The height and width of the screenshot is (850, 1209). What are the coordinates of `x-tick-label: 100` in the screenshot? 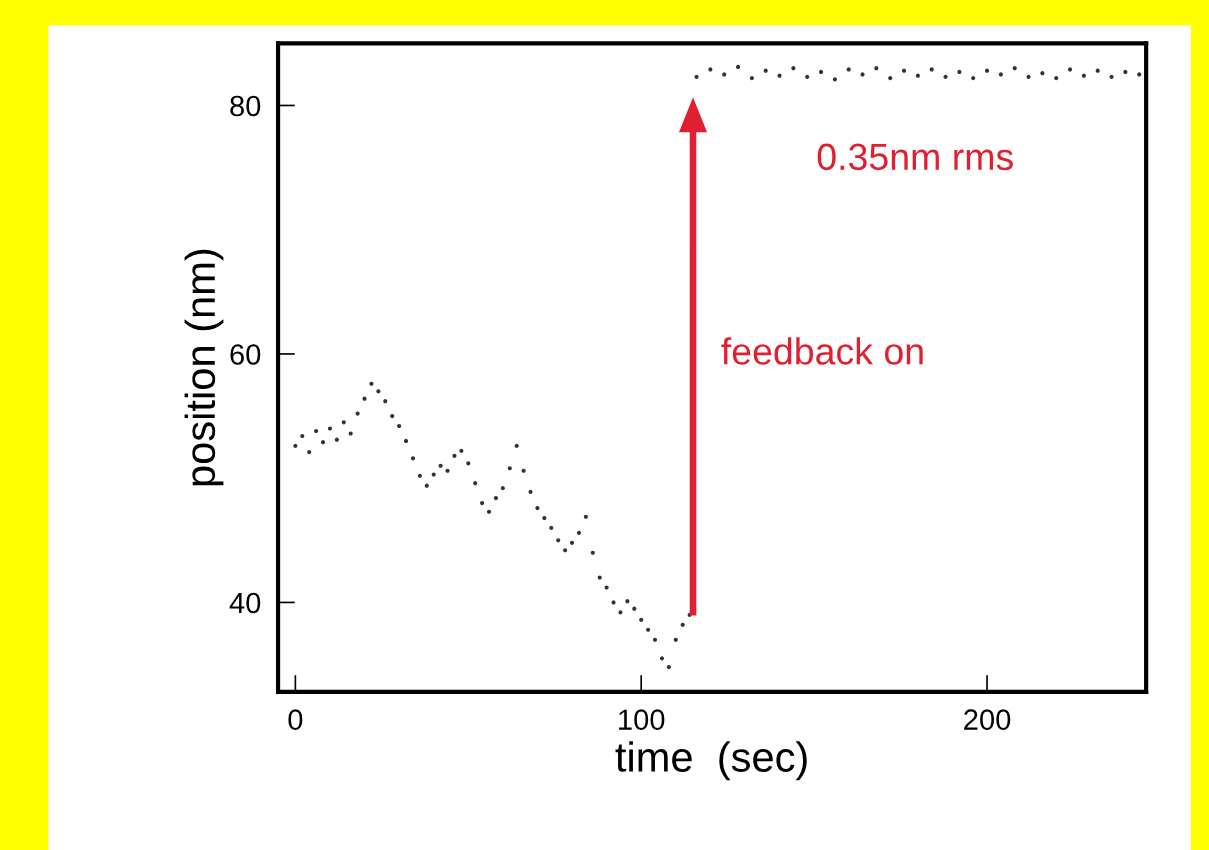 It's located at (642, 719).